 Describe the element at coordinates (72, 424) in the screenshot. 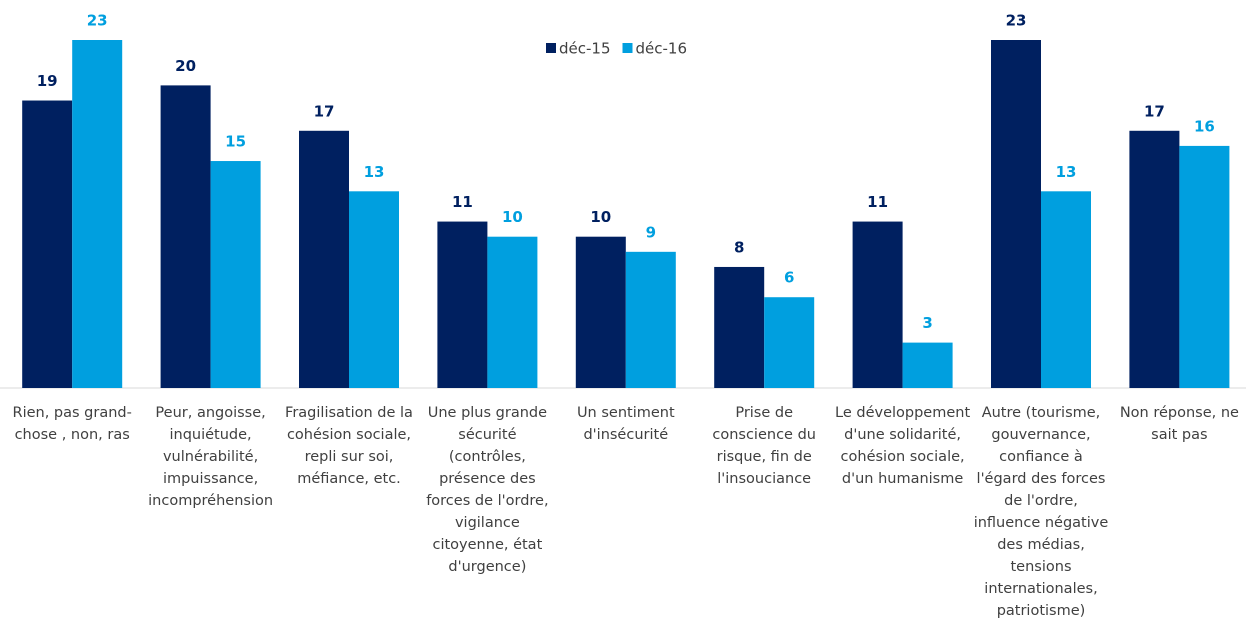

I see `x-tick-label: Rien, pas grand-chose , non, ras` at that location.